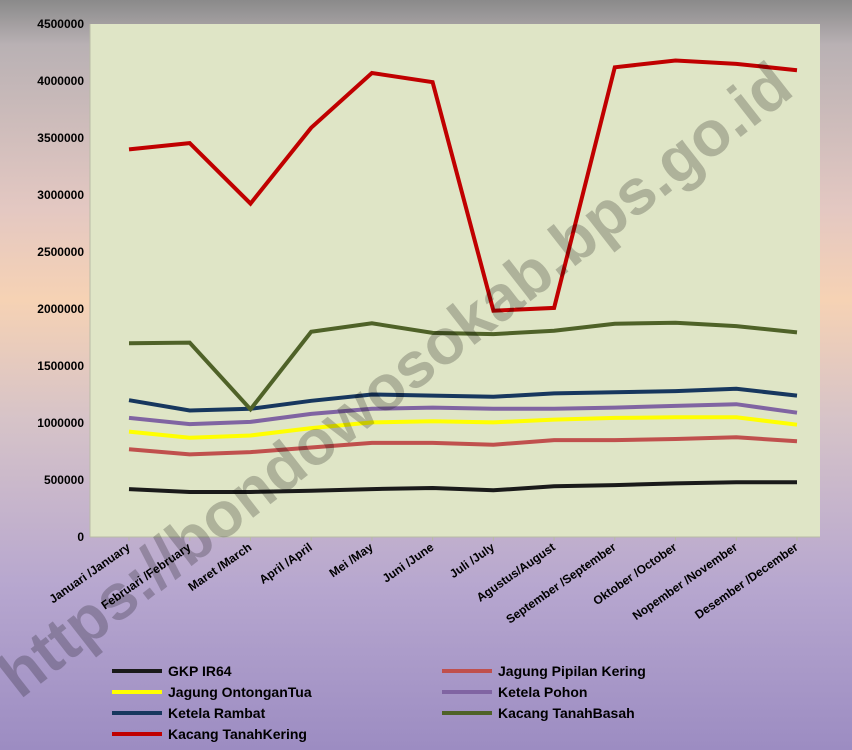 The image size is (852, 750). What do you see at coordinates (240, 692) in the screenshot?
I see `legend-label-jagung-ontongantua: Jagung OntonganTua` at bounding box center [240, 692].